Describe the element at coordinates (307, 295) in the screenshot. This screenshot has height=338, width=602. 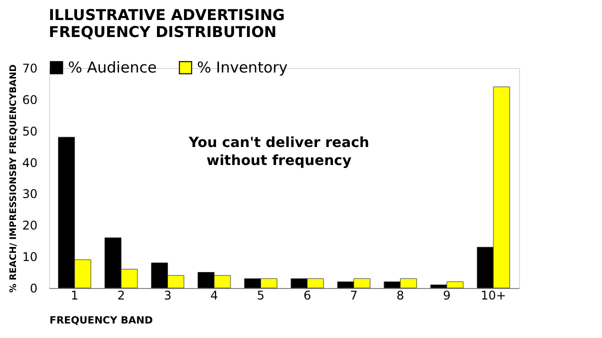
I see `x-tick-label: 6` at that location.